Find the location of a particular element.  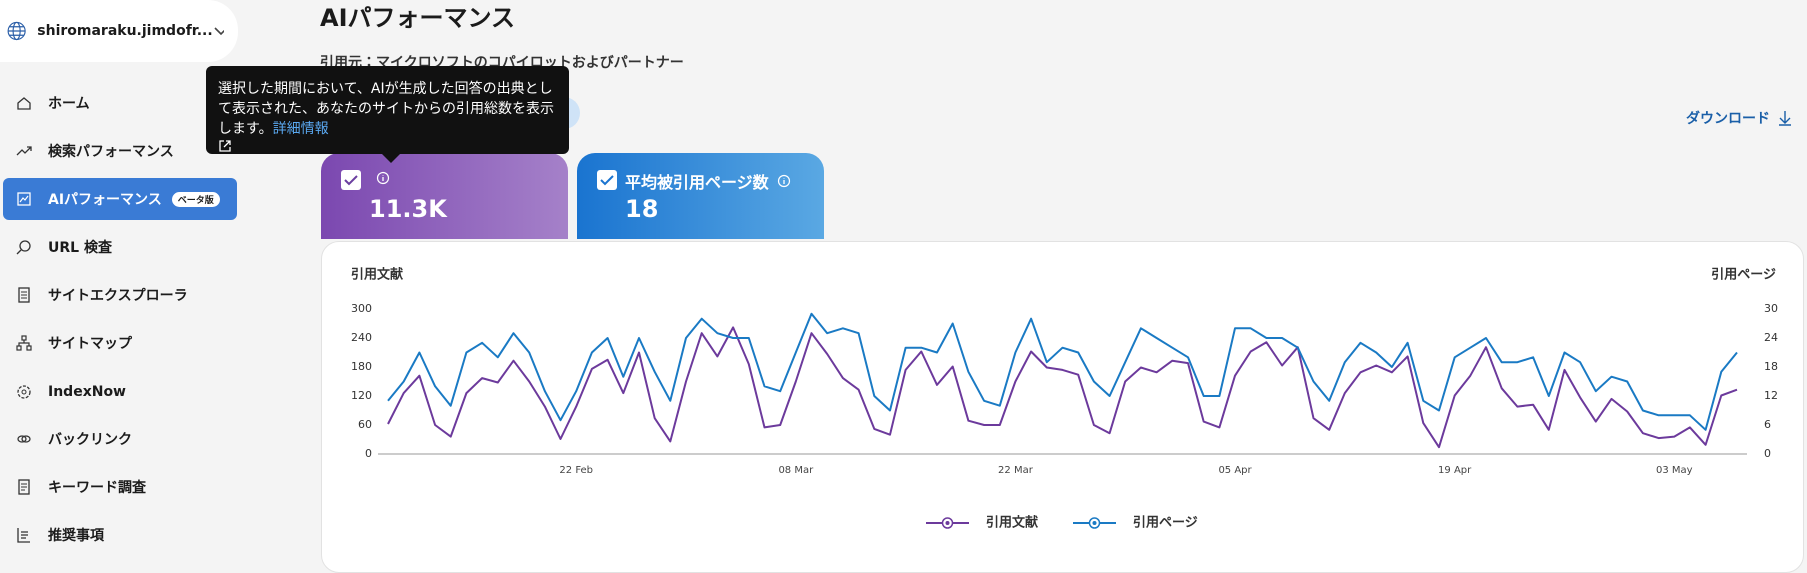

nav-item: 検索パフォーマンス is located at coordinates (120, 151).